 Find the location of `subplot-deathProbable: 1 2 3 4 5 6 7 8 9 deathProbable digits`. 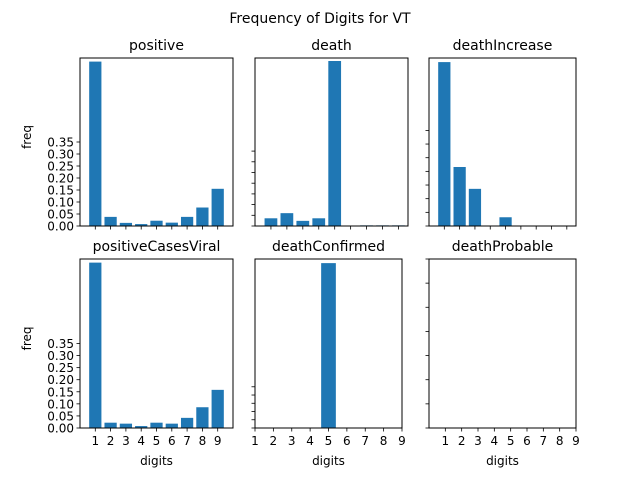

subplot-deathProbable: 1 2 3 4 5 6 7 8 9 deathProbable digits is located at coordinates (502, 353).